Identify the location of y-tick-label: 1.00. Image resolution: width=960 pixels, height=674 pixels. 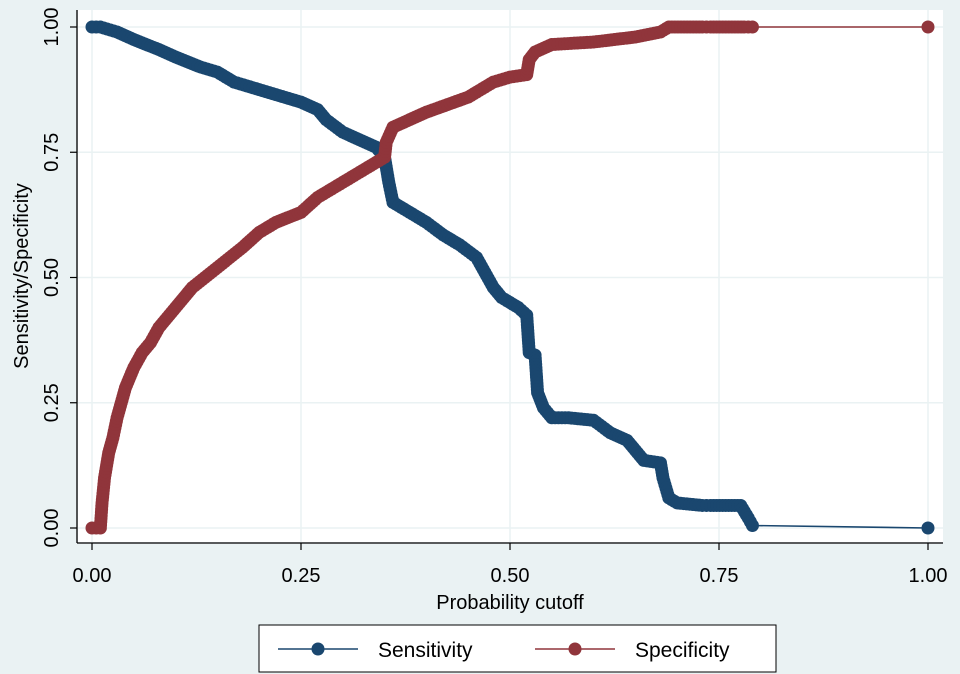
(52, 27).